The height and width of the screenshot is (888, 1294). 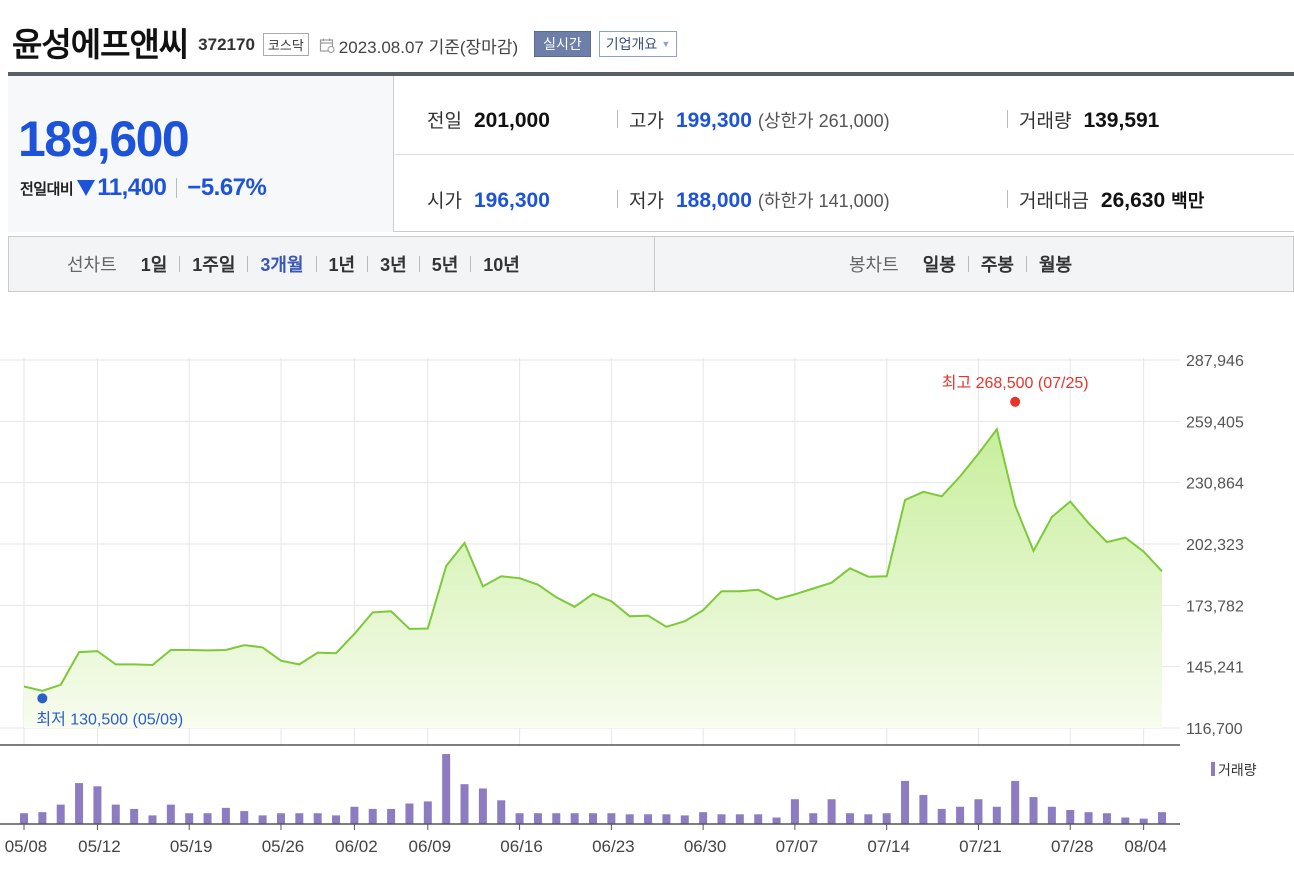 I want to click on change-rate: −5.67%, so click(x=227, y=187).